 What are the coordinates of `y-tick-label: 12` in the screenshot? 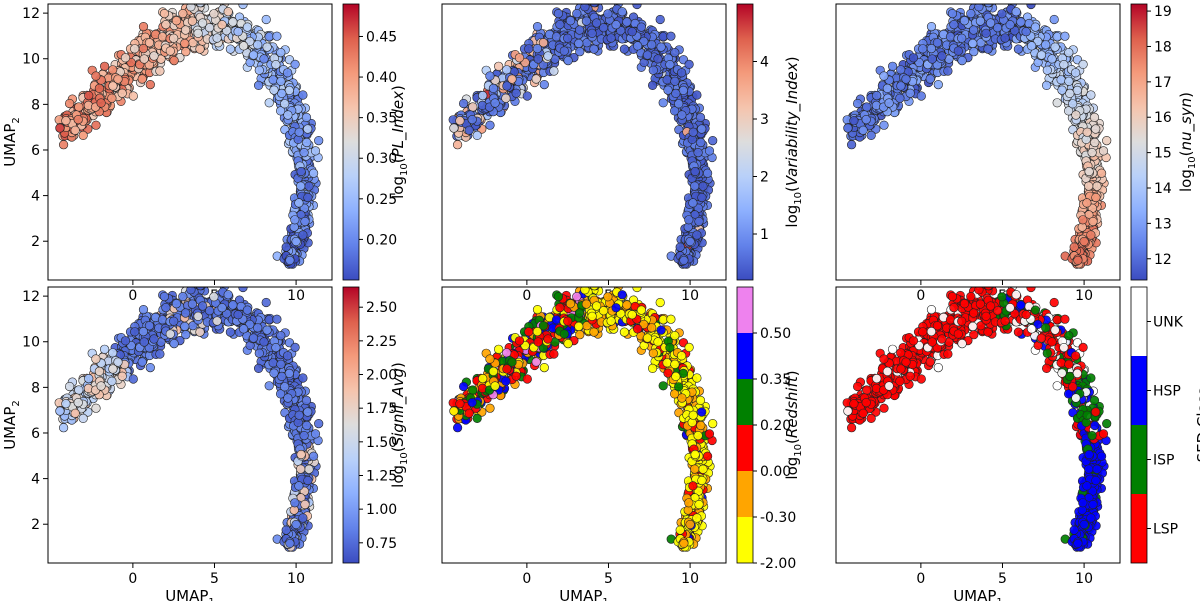 It's located at (31, 14).